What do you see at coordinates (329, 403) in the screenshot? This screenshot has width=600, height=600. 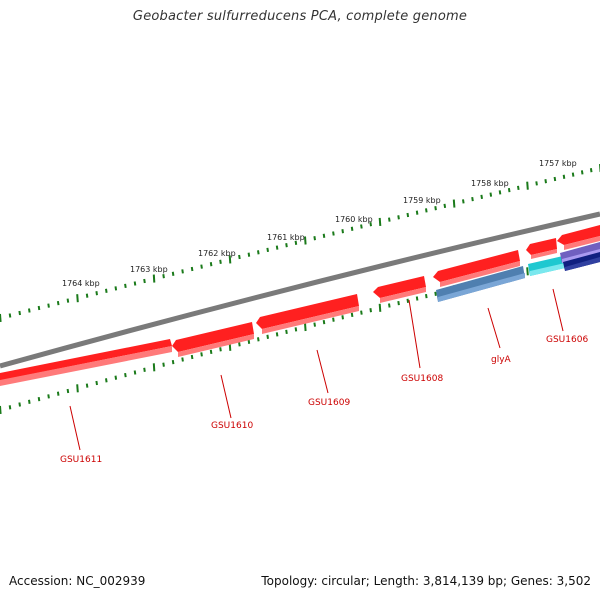 I see `gene-label-gsu1609: GSU1609` at bounding box center [329, 403].